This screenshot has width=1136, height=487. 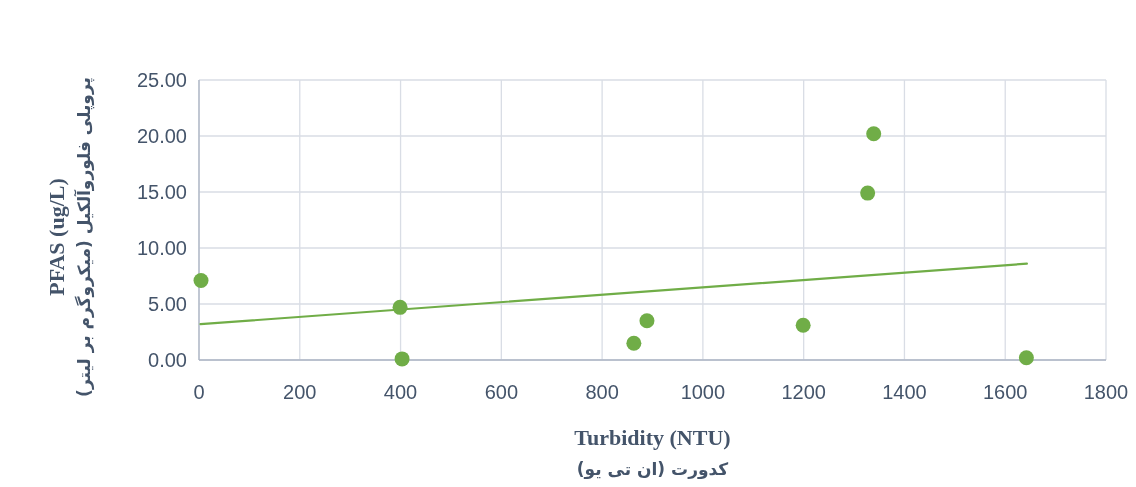 I want to click on x-tick-label: 600, so click(x=501, y=392).